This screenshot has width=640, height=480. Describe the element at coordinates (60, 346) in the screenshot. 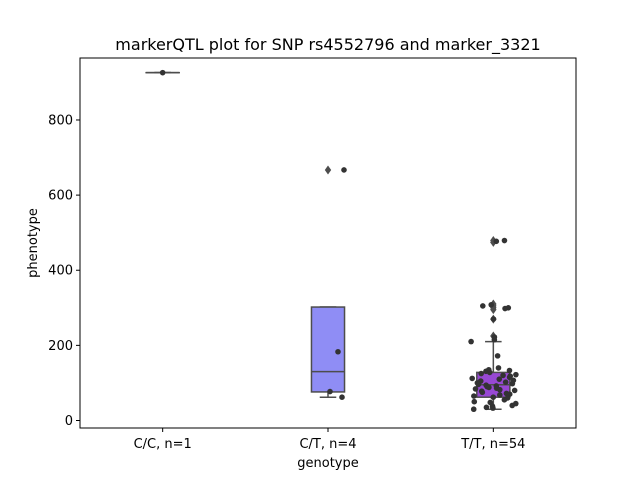

I see `y-tick-label: 200` at that location.